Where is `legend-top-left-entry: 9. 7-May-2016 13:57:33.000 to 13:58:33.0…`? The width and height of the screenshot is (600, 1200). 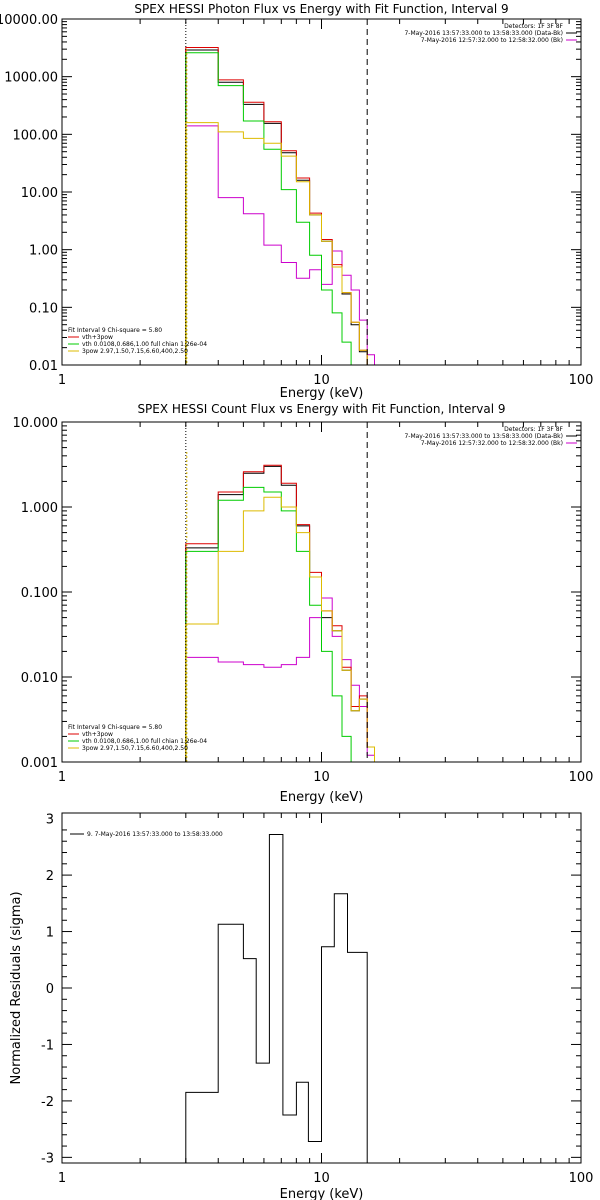
legend-top-left-entry: 9. 7-May-2016 13:57:33.000 to 13:58:33.0… is located at coordinates (155, 834).